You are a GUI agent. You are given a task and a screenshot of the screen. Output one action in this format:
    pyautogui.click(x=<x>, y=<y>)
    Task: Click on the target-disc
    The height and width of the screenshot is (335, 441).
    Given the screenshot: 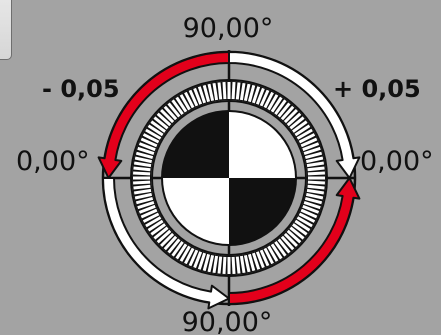 What is the action you would take?
    pyautogui.click(x=229, y=178)
    